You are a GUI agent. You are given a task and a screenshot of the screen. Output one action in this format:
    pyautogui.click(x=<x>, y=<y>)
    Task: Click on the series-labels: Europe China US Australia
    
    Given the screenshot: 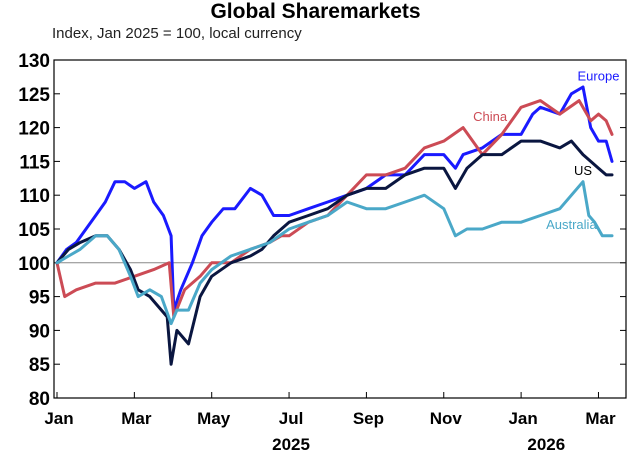 What is the action you would take?
    pyautogui.click(x=546, y=150)
    